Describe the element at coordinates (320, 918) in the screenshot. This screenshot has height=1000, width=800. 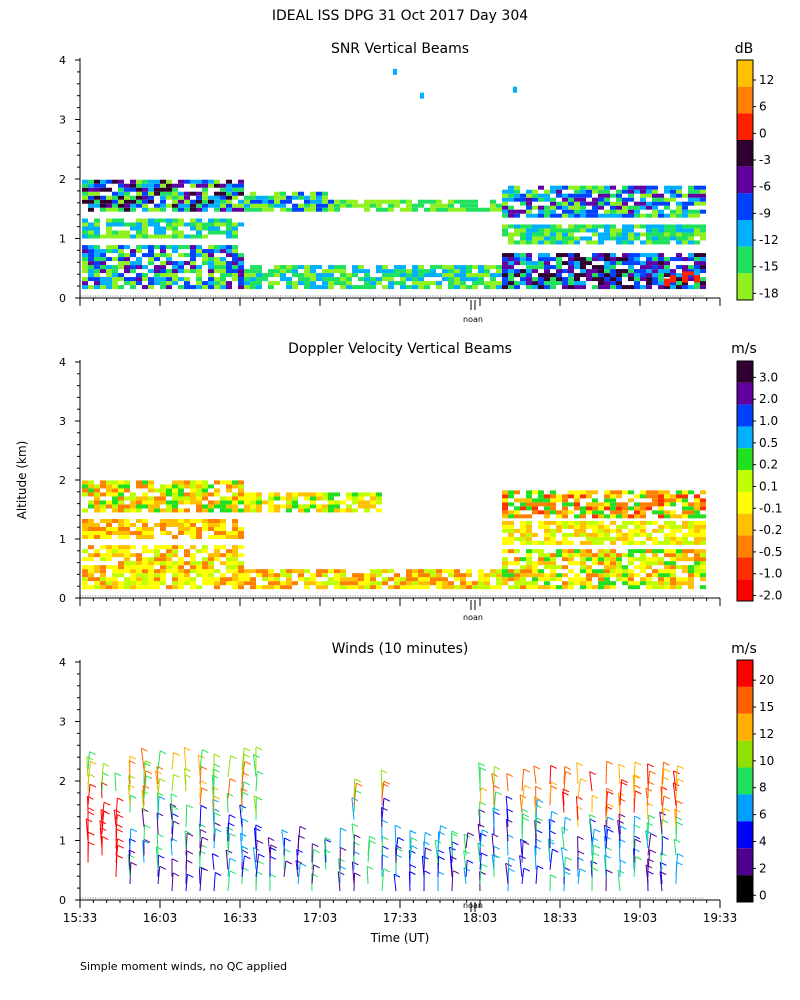
I see `x-tick-label: 17:03` at that location.